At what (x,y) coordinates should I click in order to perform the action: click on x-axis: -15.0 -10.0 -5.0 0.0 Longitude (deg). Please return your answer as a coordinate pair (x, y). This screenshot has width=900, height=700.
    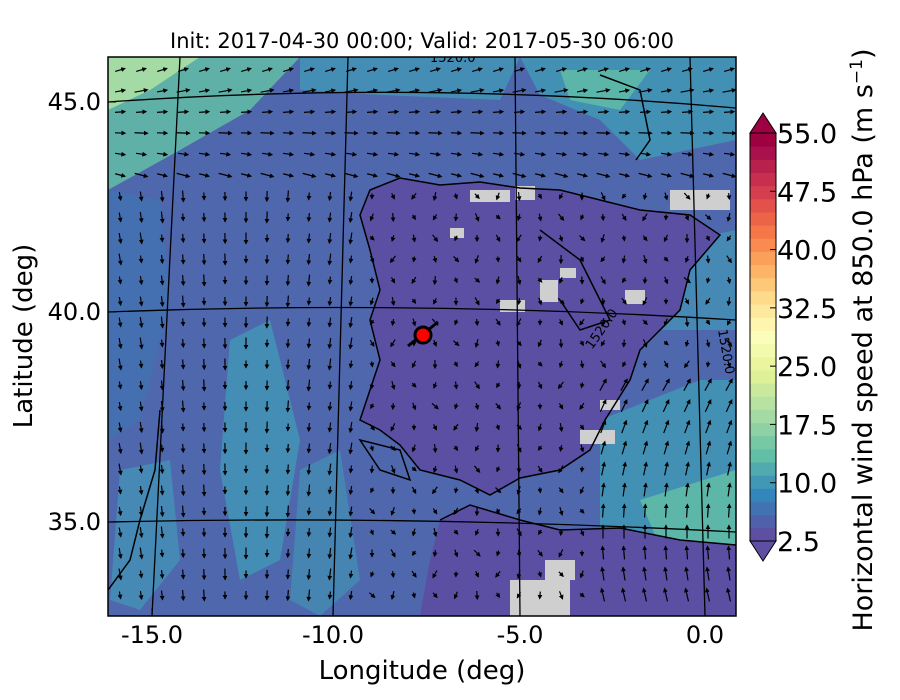
    Looking at the image, I should click on (422, 647).